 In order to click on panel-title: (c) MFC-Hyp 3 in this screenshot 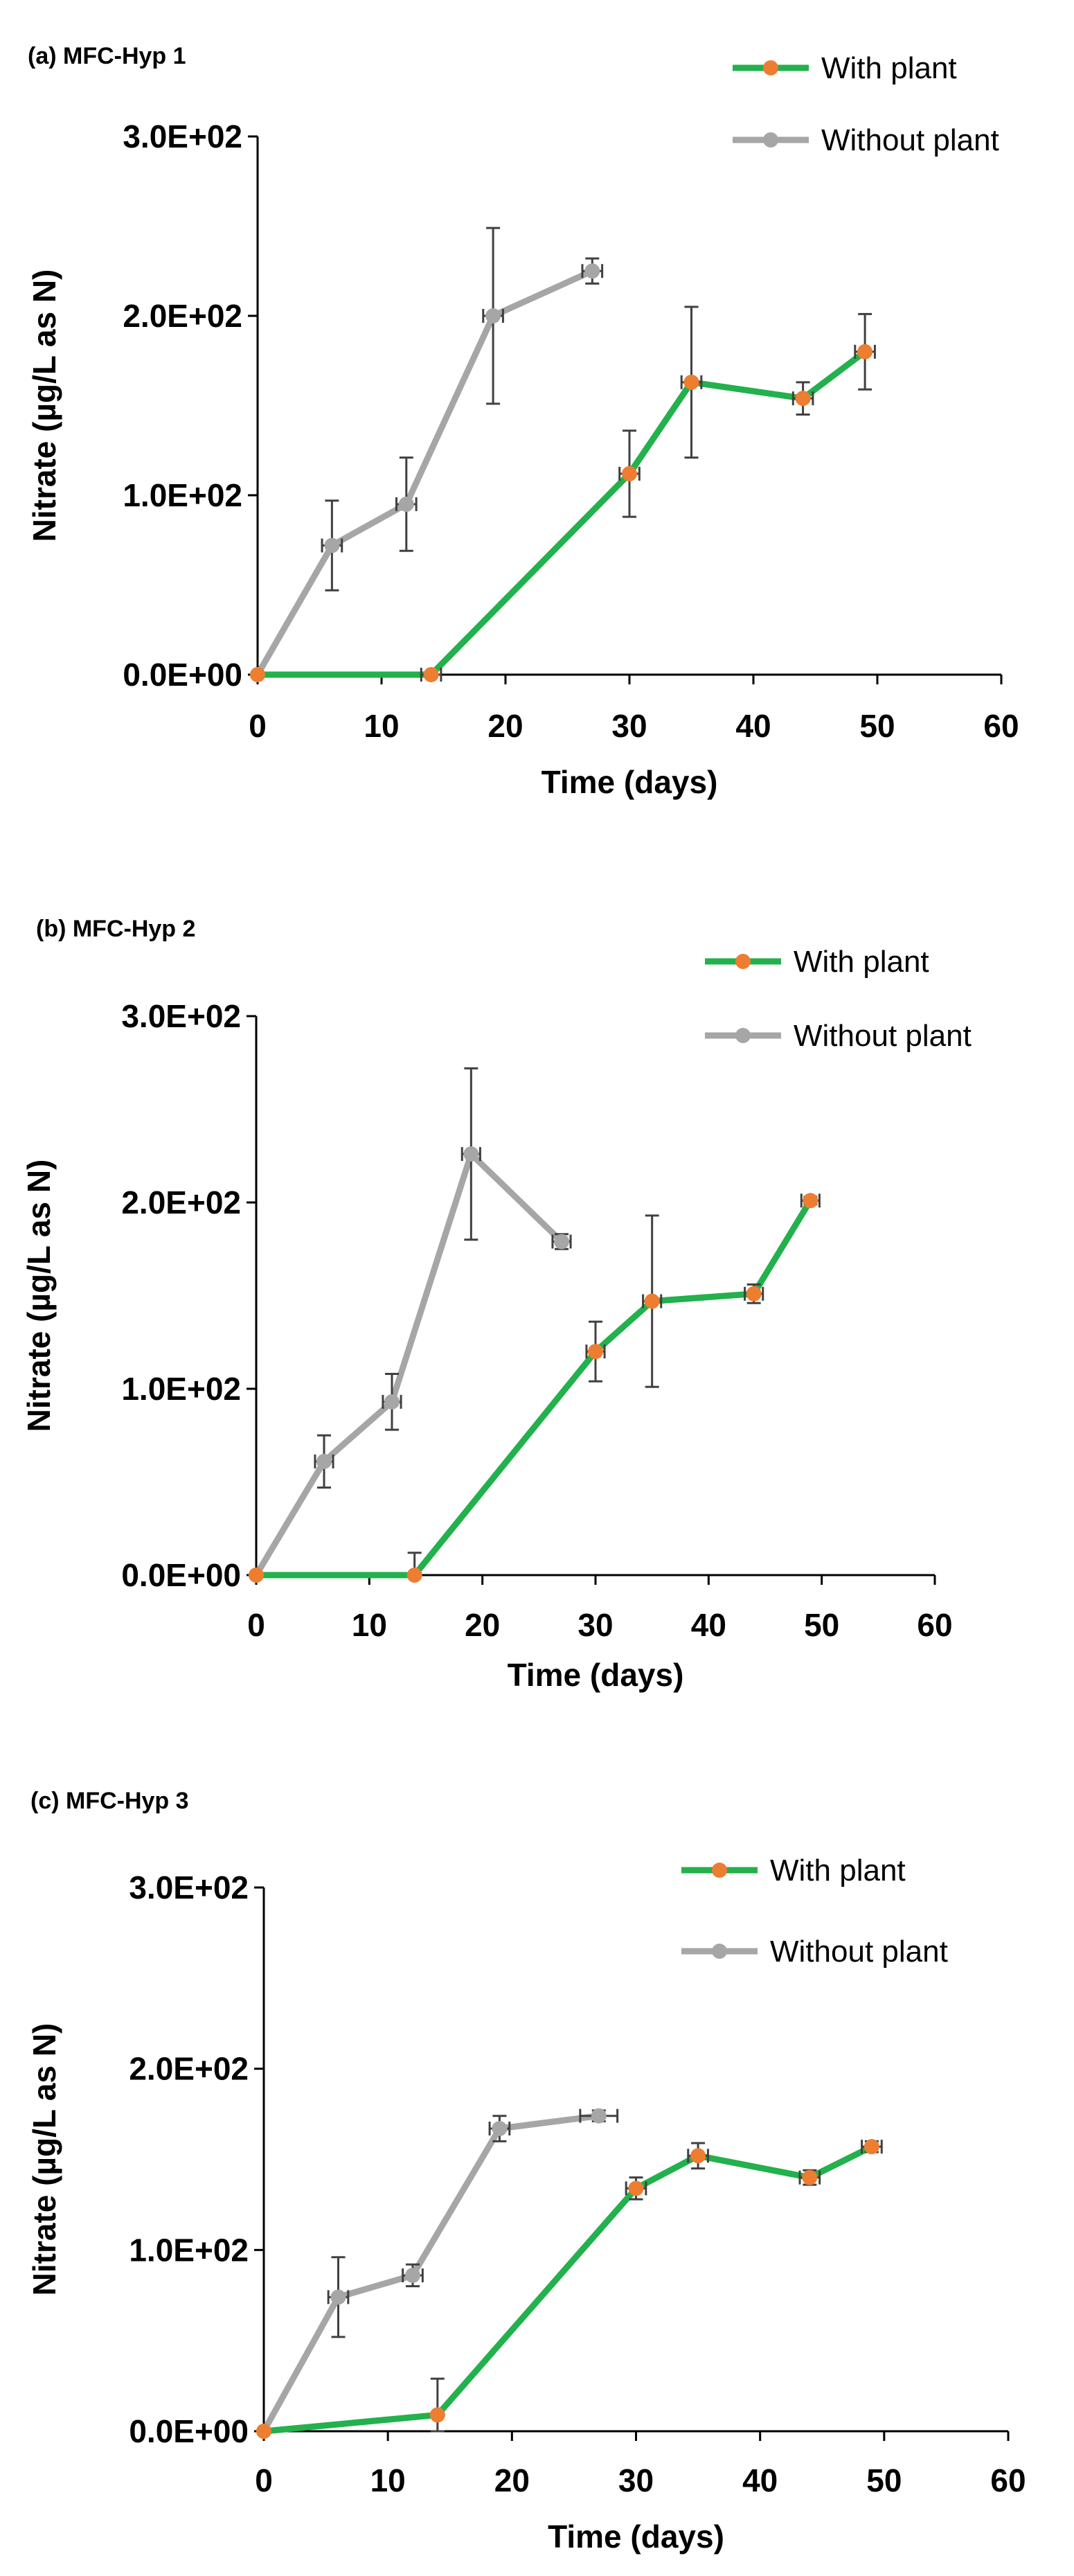, I will do `click(109, 1801)`.